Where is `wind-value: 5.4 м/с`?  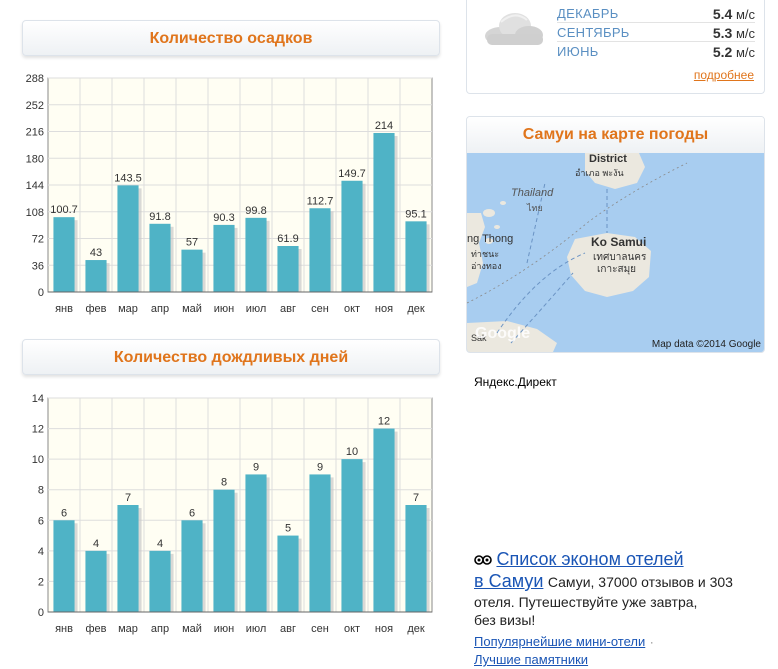
wind-value: 5.4 м/с is located at coordinates (733, 14).